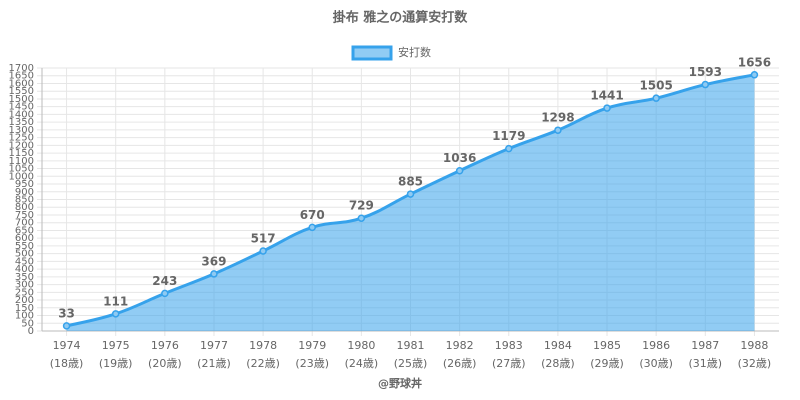 The width and height of the screenshot is (800, 400). I want to click on value-label: 1441, so click(606, 96).